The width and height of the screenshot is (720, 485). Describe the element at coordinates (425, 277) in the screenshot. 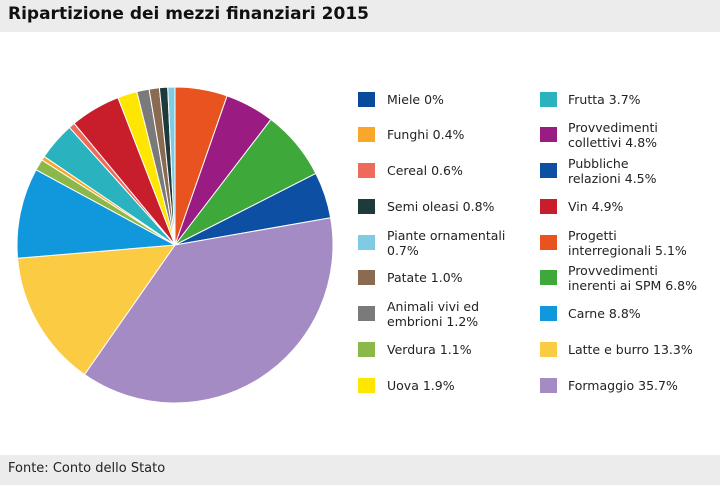

I see `legend-label: Patate 1.0%` at that location.